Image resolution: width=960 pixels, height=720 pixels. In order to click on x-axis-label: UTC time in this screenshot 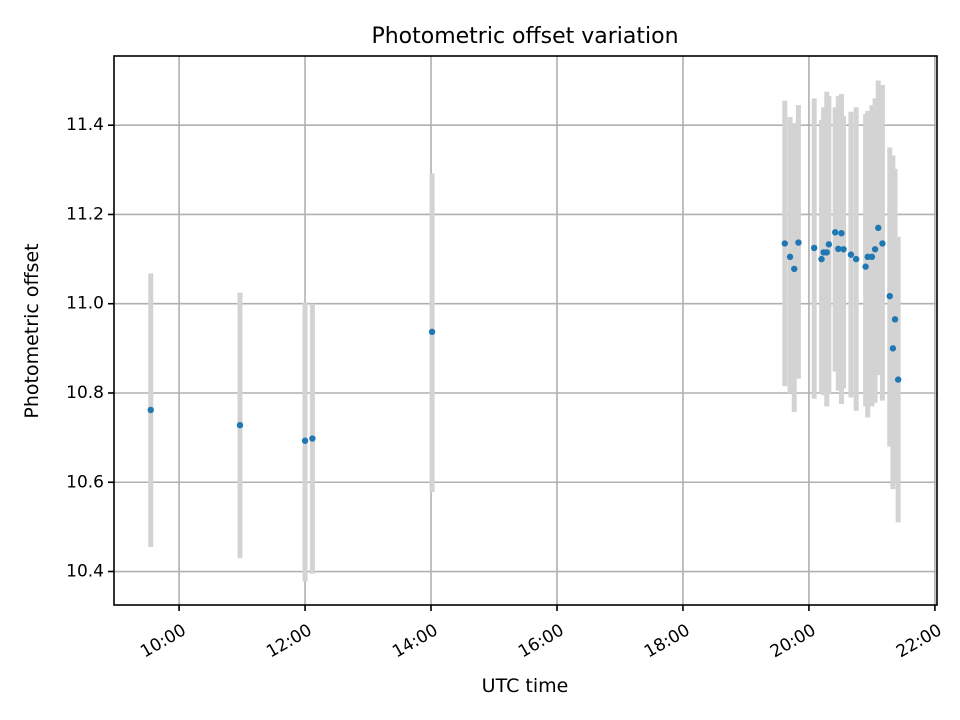, I will do `click(525, 686)`.